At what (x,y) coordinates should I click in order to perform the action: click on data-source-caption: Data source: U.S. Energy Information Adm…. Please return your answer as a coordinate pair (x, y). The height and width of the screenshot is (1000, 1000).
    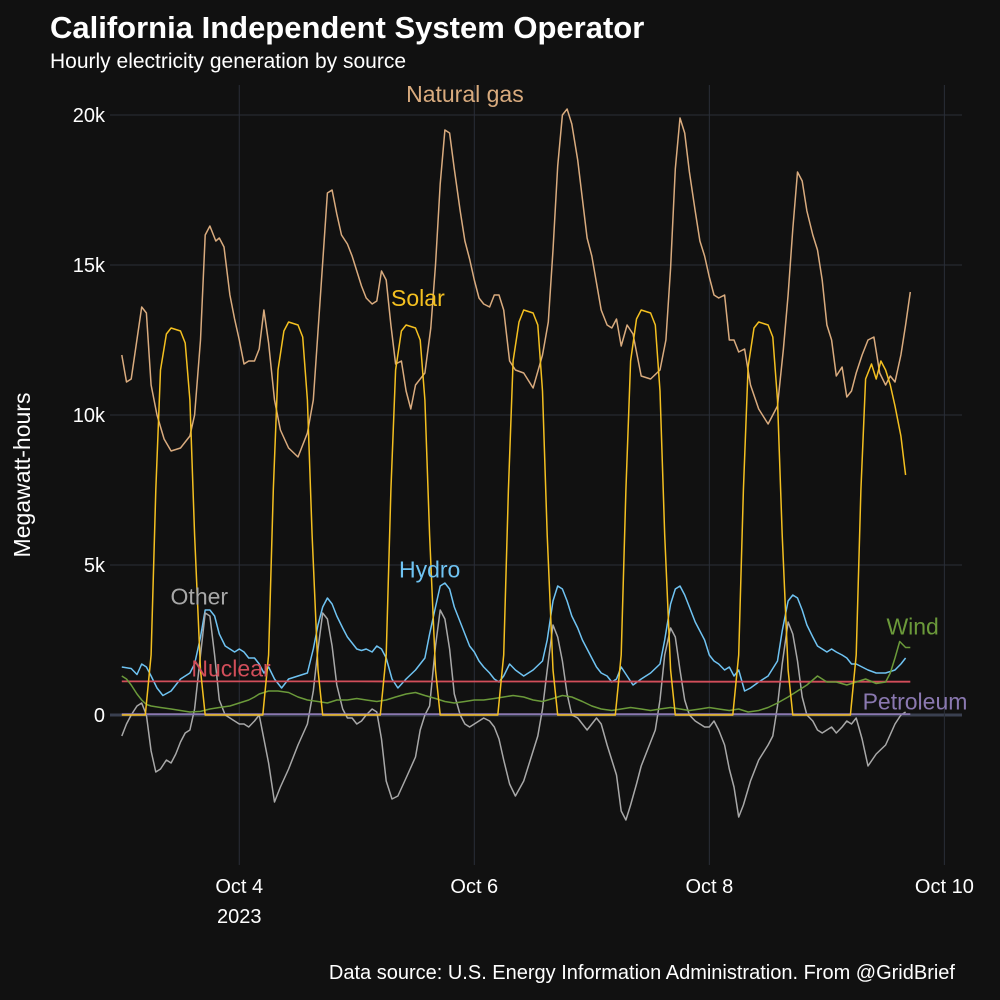
    Looking at the image, I should click on (641, 973).